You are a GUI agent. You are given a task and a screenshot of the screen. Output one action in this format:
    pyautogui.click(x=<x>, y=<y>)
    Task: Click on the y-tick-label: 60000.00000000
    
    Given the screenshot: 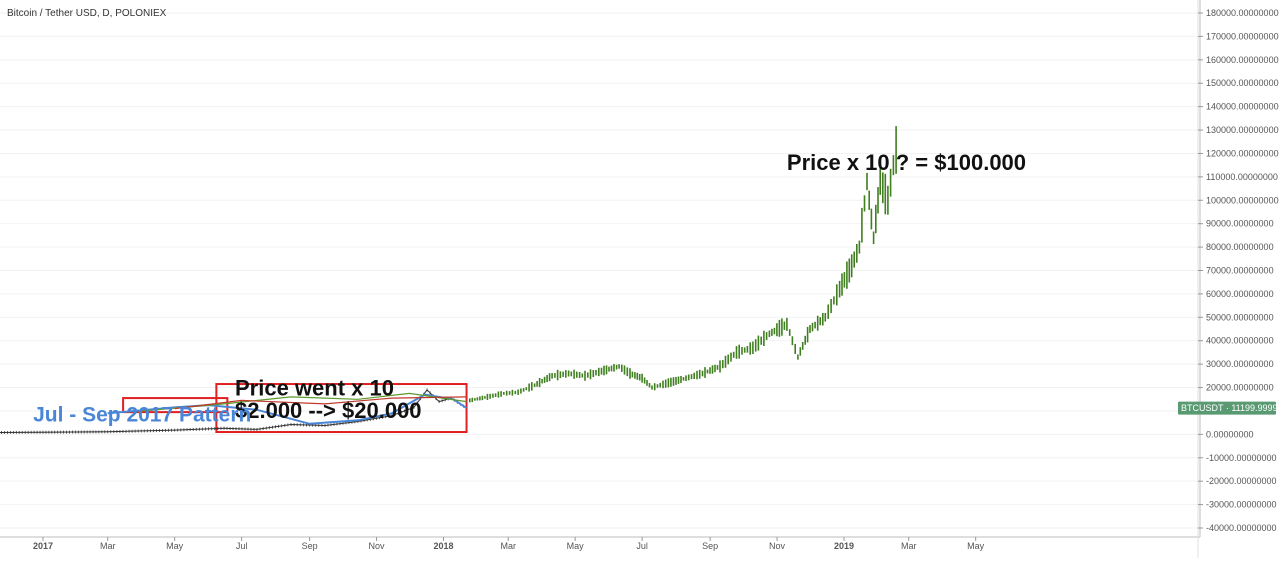 What is the action you would take?
    pyautogui.click(x=1240, y=294)
    